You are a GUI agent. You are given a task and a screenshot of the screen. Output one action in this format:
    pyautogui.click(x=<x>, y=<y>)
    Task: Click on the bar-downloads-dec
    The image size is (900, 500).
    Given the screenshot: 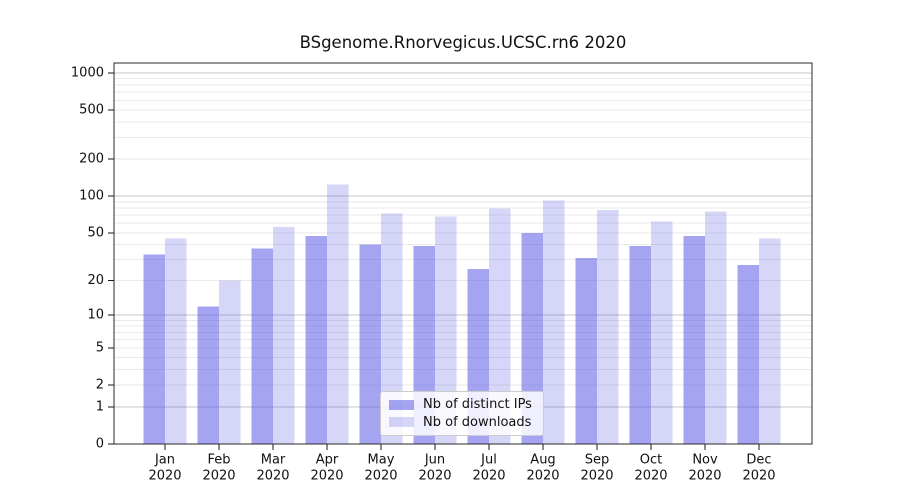 What is the action you would take?
    pyautogui.click(x=770, y=341)
    